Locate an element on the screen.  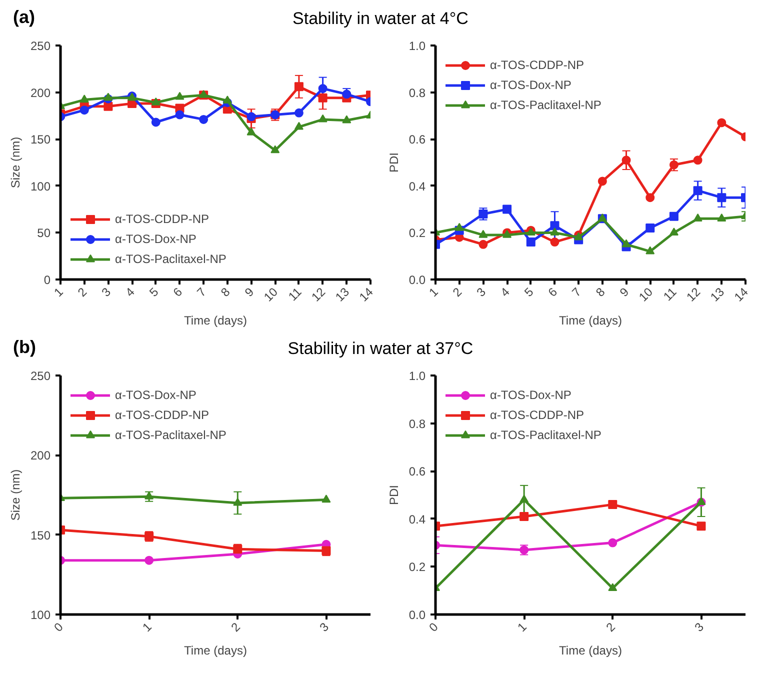
text: (a) is located at coordinates (24, 17).